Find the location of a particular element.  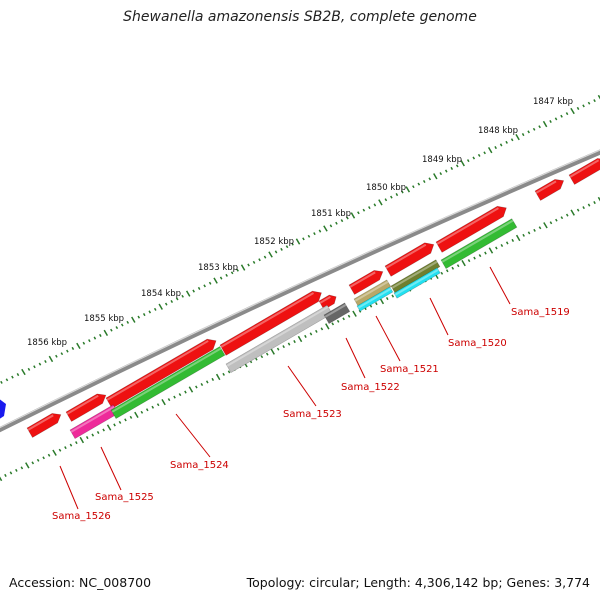

gene-next-2-feature is located at coordinates (584, 171).